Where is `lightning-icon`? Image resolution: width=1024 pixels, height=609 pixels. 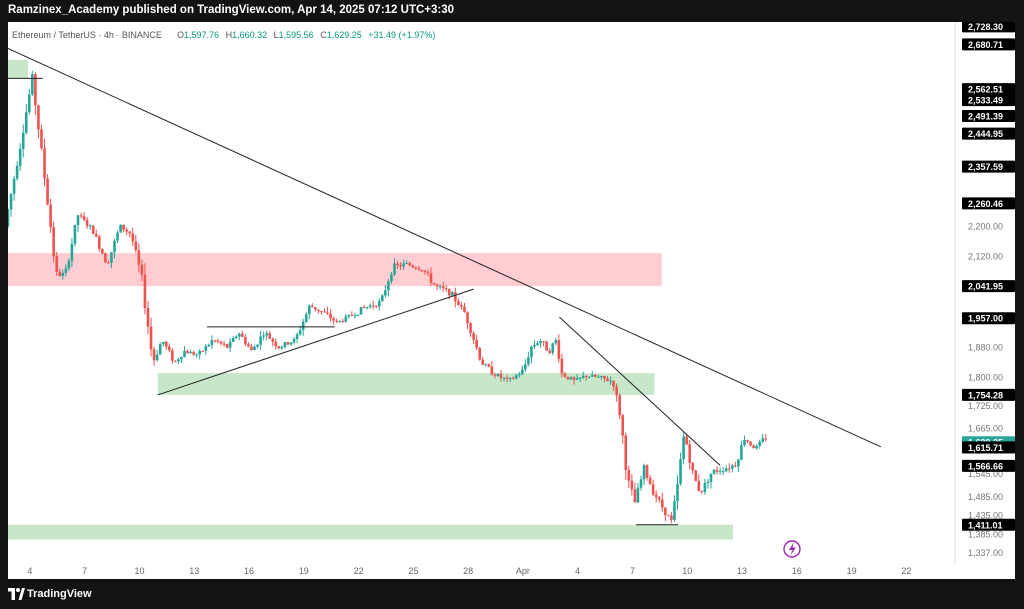 lightning-icon is located at coordinates (792, 549).